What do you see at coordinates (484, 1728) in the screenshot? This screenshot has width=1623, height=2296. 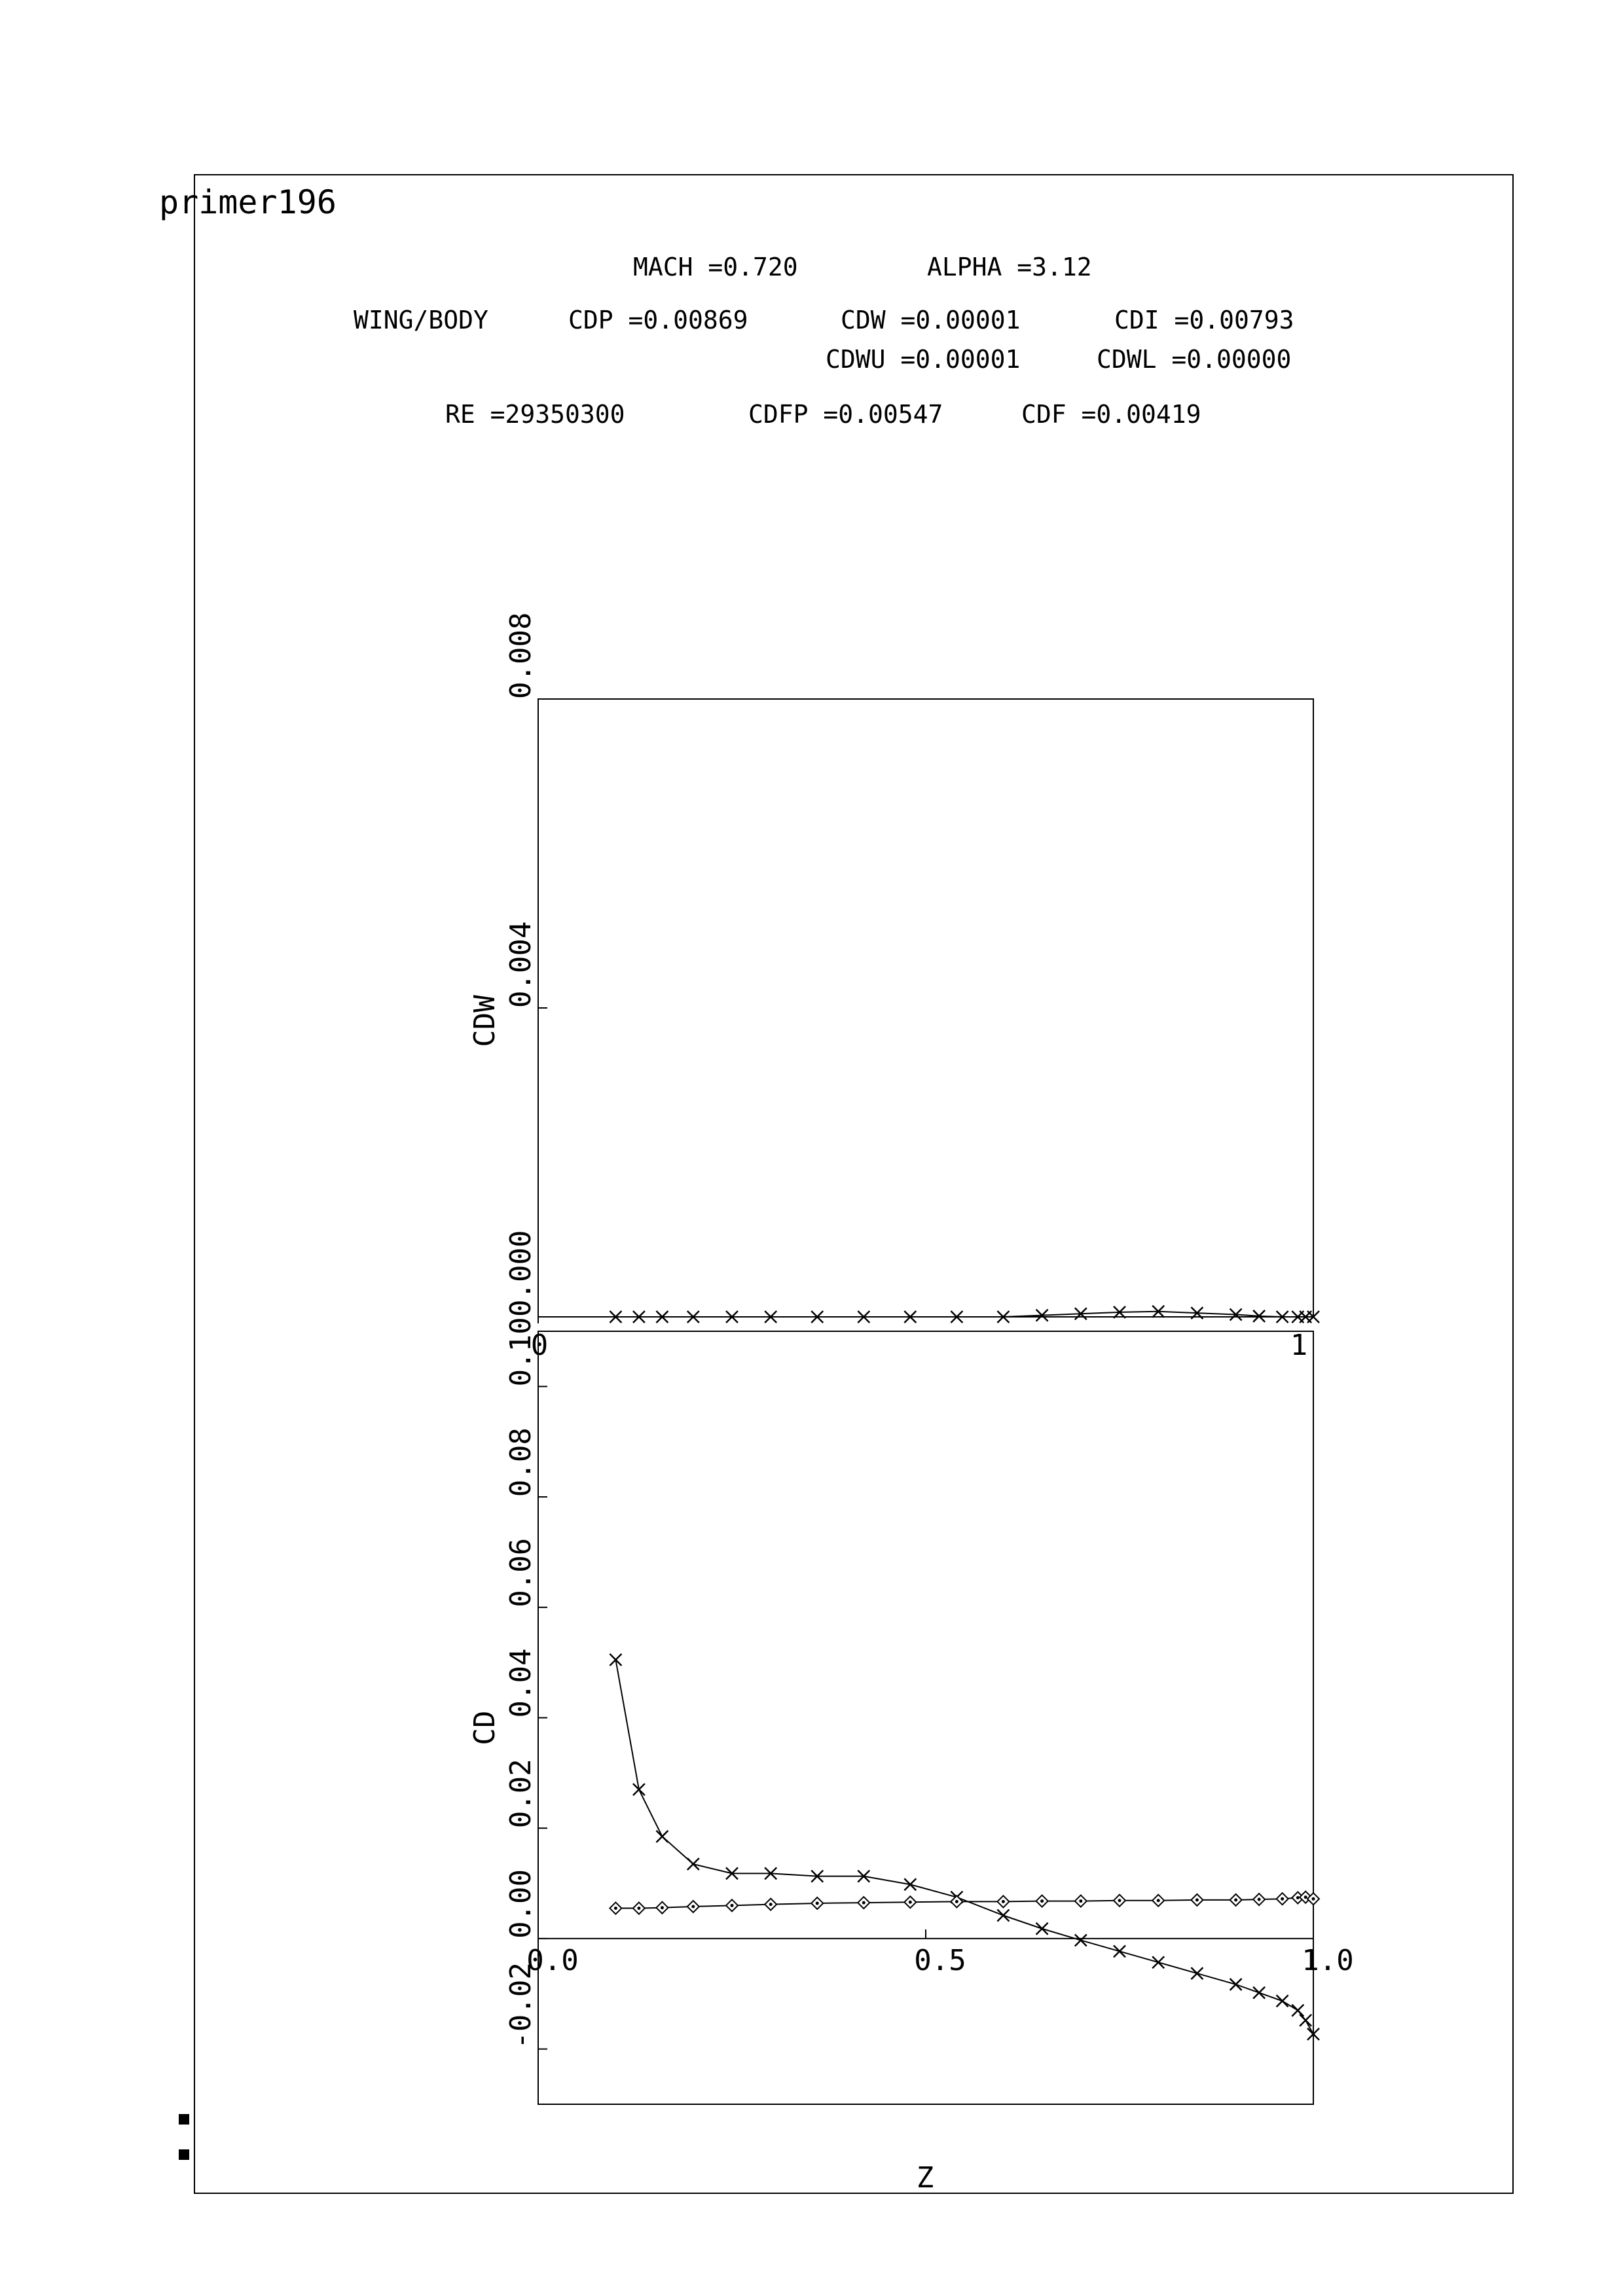 I see `cd-y-axis-label: CD` at bounding box center [484, 1728].